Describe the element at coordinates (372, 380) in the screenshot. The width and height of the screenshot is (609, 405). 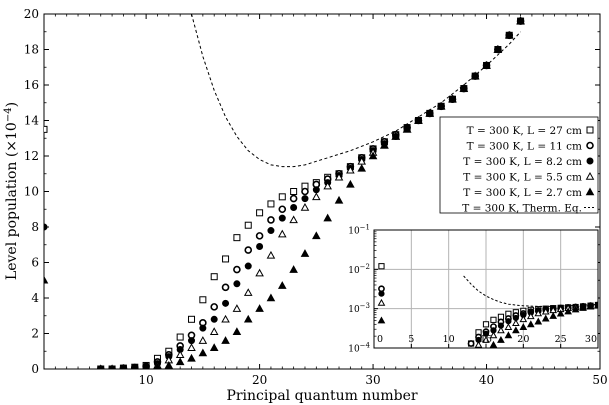
I see `x-tick-label: 30` at that location.